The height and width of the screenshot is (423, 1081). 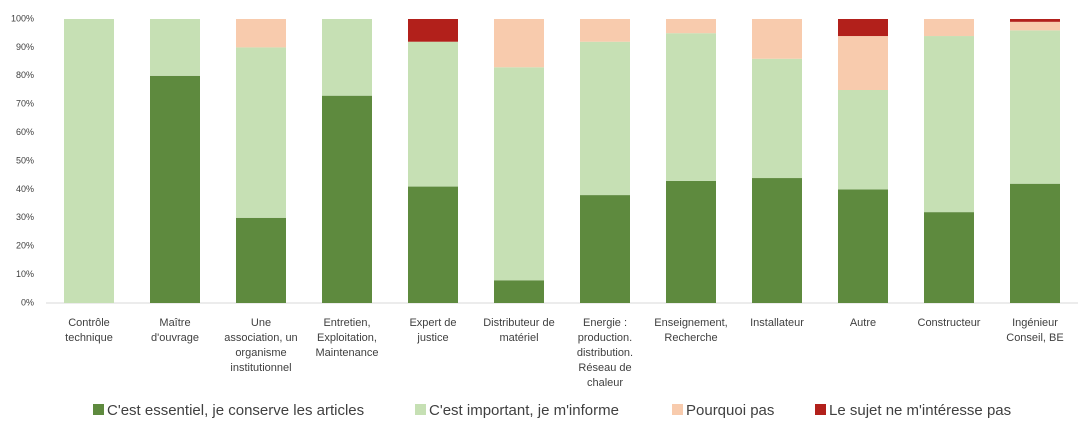 I want to click on x-tick-label: Distributeur de matériel, so click(x=519, y=330).